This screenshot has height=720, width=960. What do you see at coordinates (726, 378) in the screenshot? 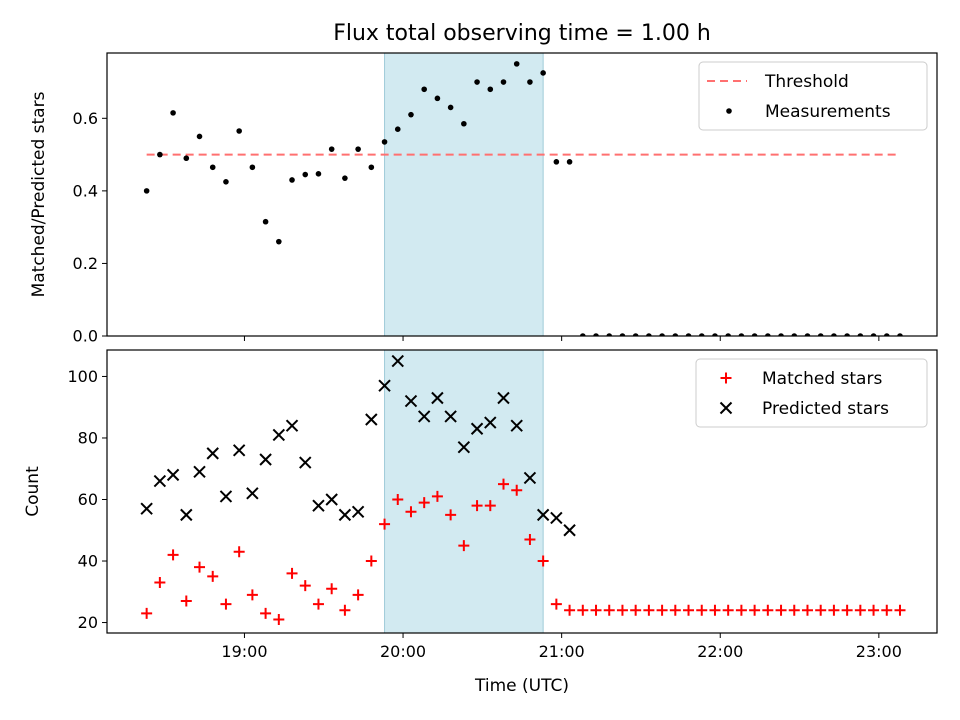
I see `legend-matched-swatch` at bounding box center [726, 378].